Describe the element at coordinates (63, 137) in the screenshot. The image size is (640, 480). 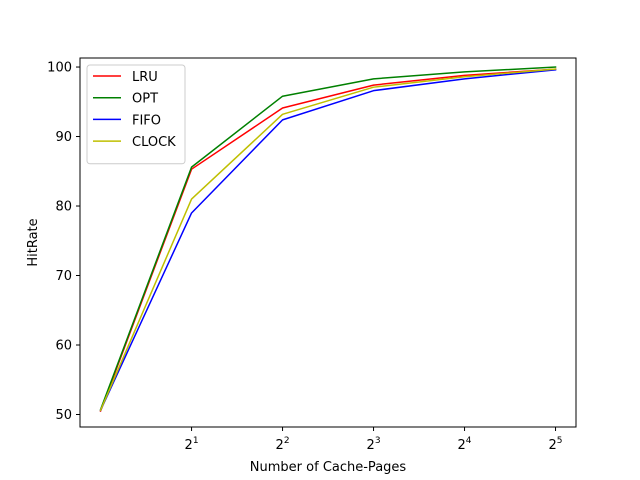
I see `y-tick-label: 90` at that location.